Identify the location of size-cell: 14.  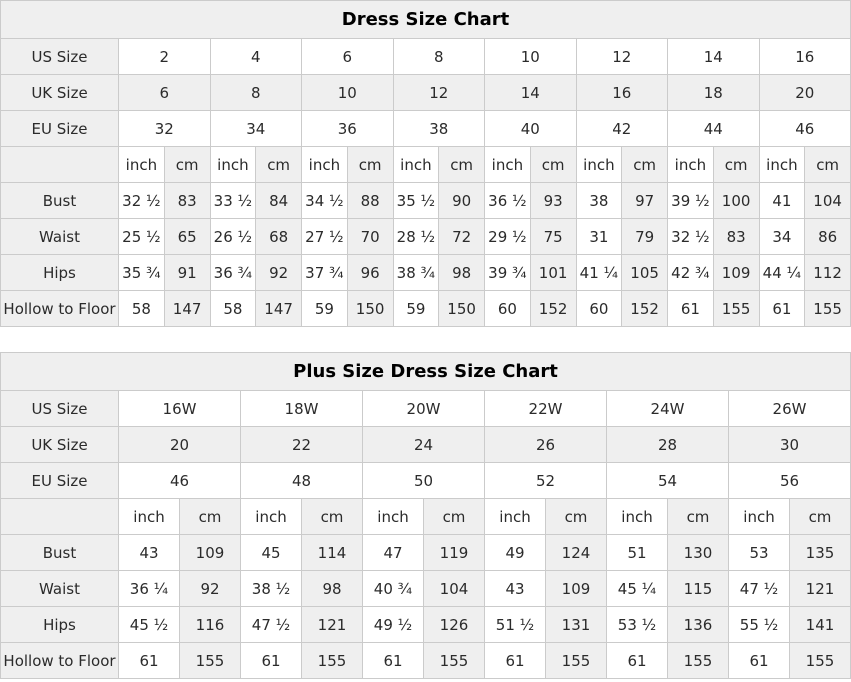
(530, 92).